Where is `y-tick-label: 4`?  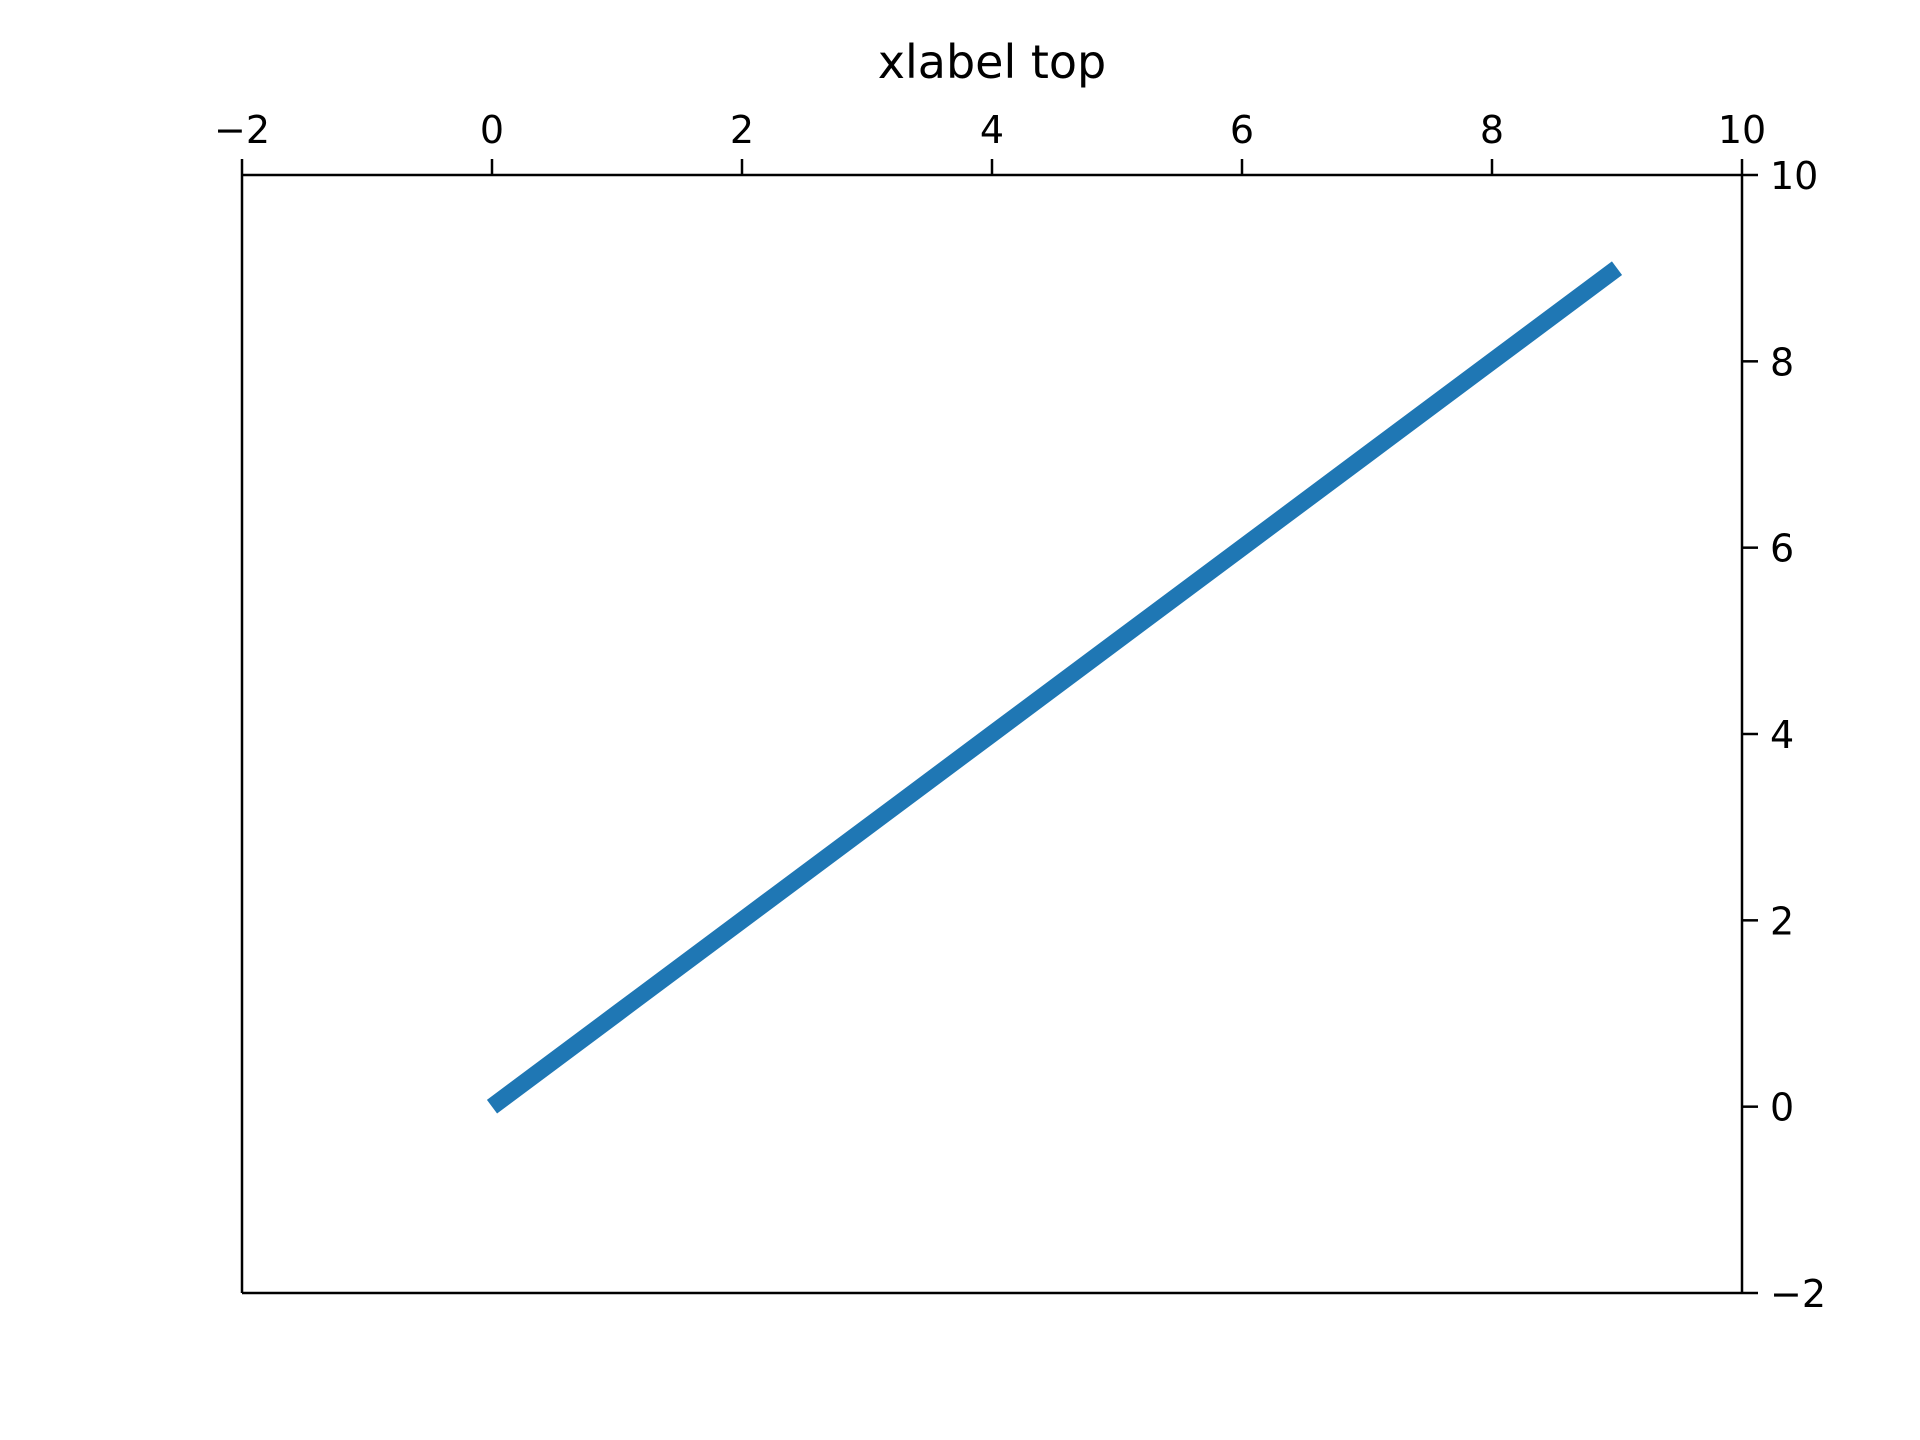 y-tick-label: 4 is located at coordinates (1782, 735).